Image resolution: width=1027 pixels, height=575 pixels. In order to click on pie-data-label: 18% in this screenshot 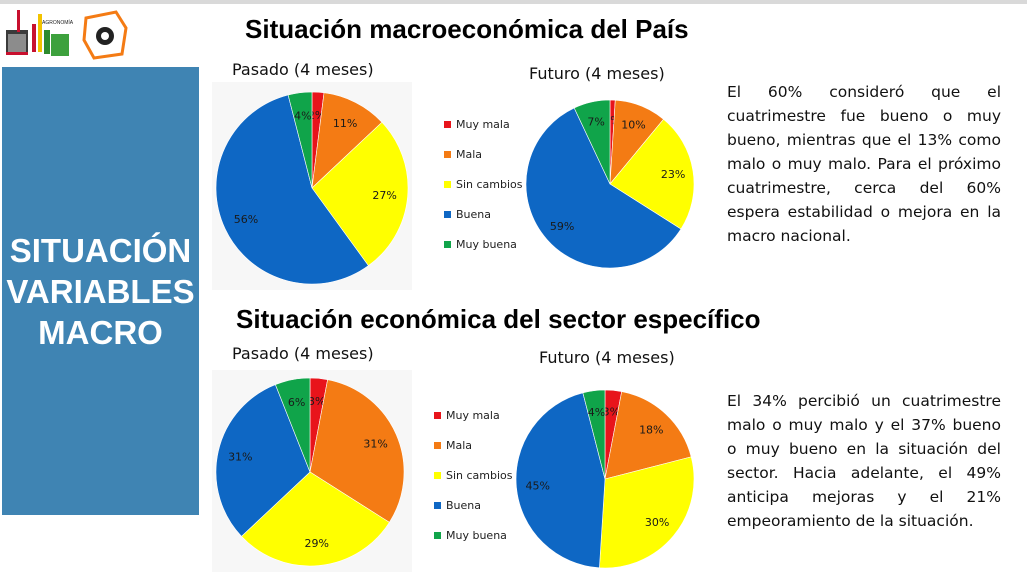, I will do `click(651, 430)`.